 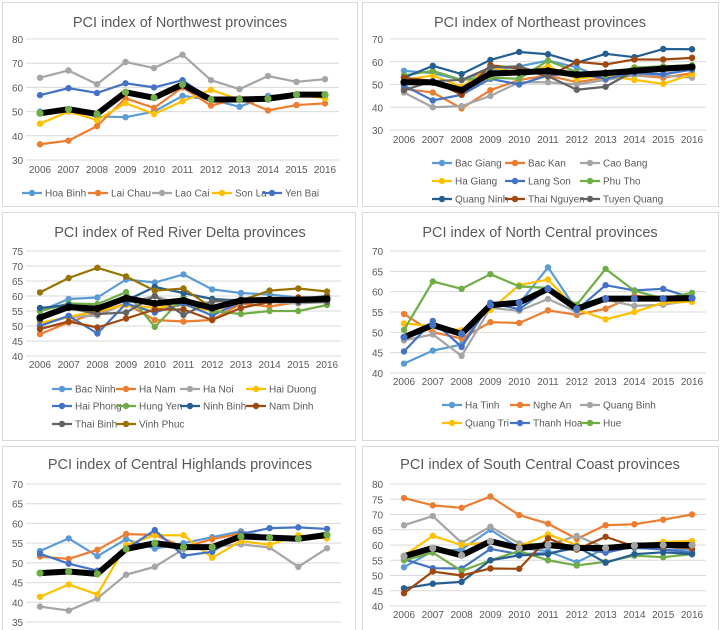 I want to click on legend-item: Nam Dinh, so click(x=279, y=407).